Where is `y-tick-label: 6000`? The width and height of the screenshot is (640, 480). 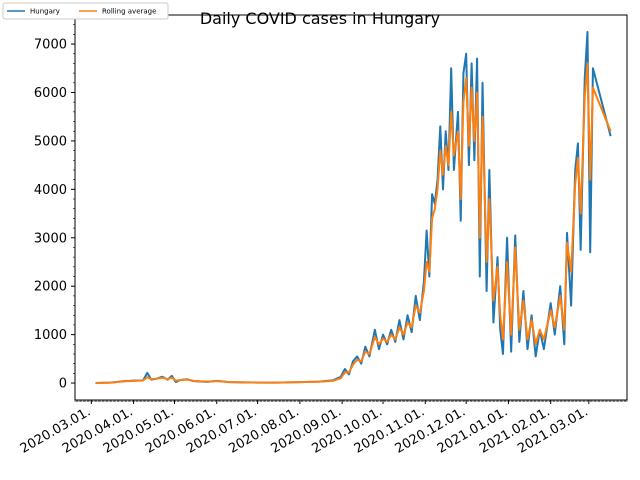
y-tick-label: 6000 is located at coordinates (50, 93).